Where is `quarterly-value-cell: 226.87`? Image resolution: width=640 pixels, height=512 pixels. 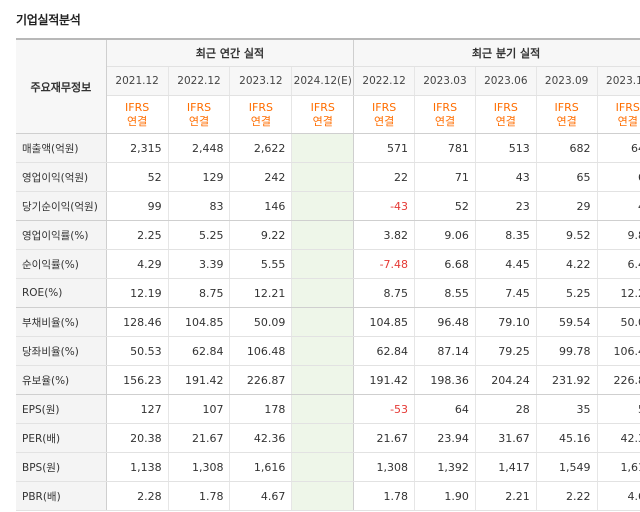
quarterly-value-cell: 226.87 is located at coordinates (618, 380).